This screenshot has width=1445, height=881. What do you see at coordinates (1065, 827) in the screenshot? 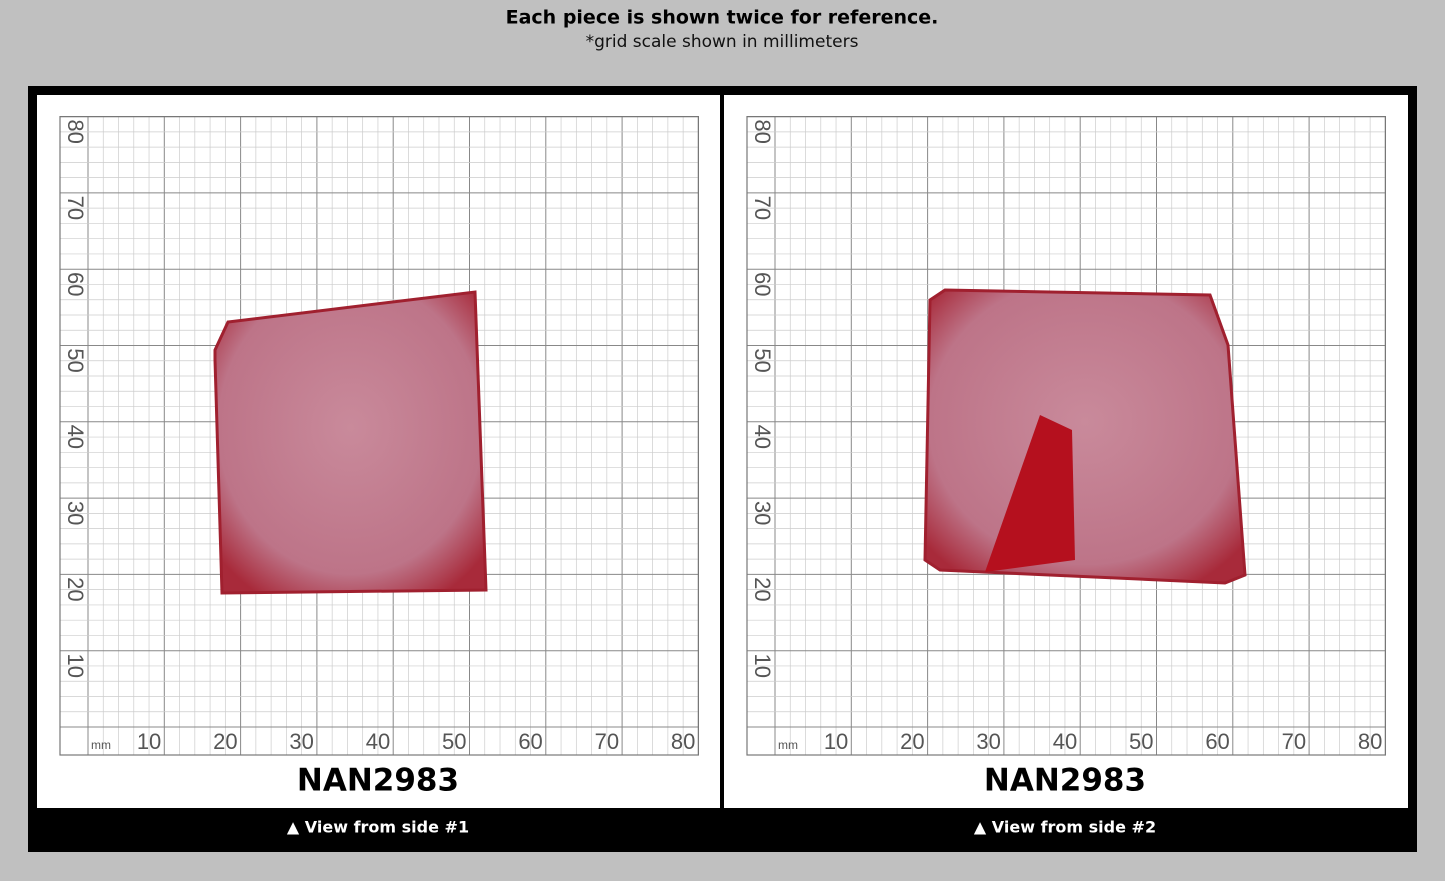
I see `view-caption: ▲ View from side #2` at bounding box center [1065, 827].